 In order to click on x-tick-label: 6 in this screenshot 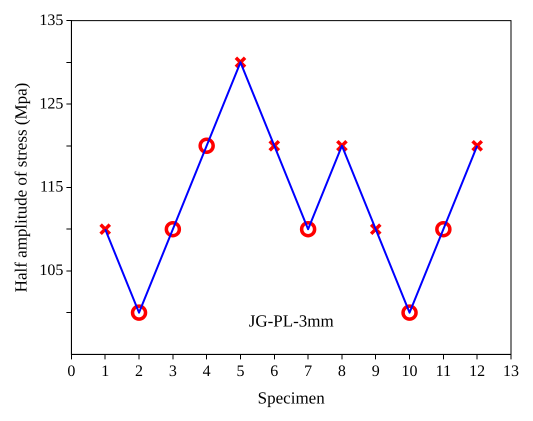, I will do `click(274, 371)`.